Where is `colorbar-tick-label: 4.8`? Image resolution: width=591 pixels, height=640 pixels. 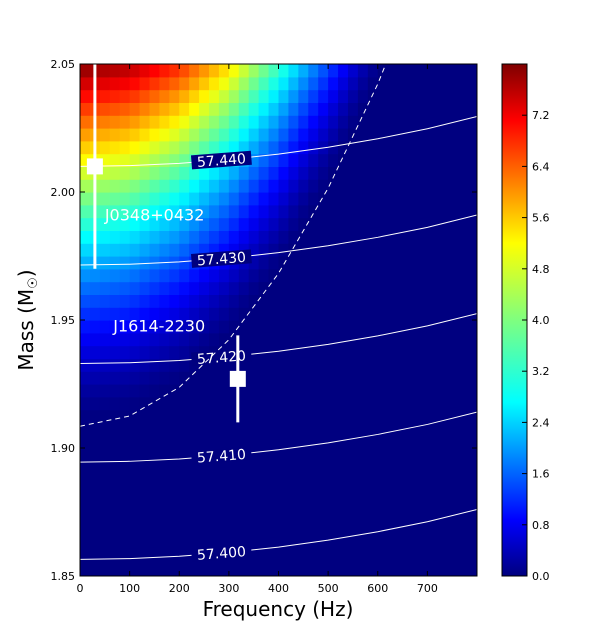 colorbar-tick-label: 4.8 is located at coordinates (541, 269).